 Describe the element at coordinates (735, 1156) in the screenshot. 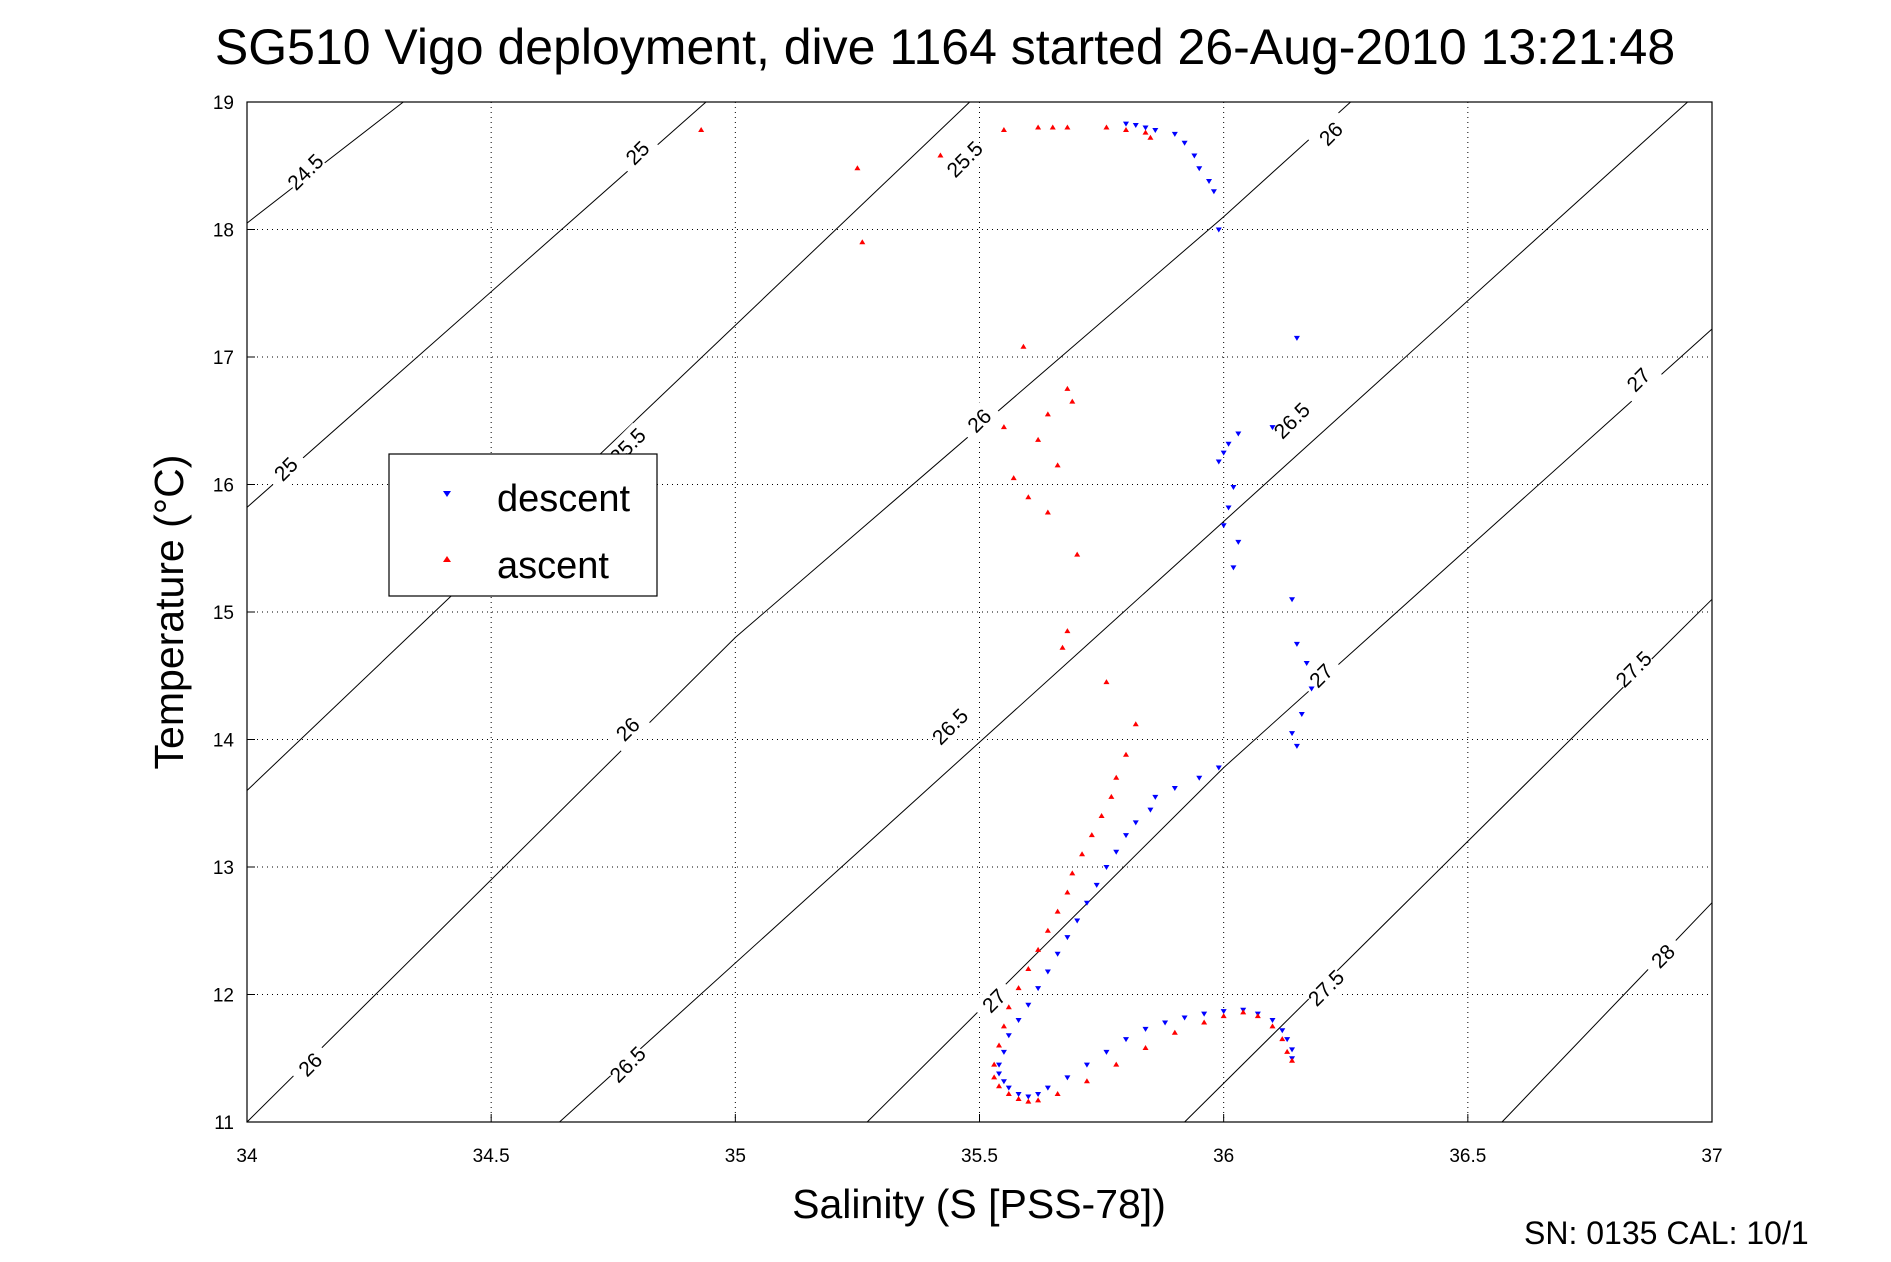

I see `x-tick-label: 35` at that location.